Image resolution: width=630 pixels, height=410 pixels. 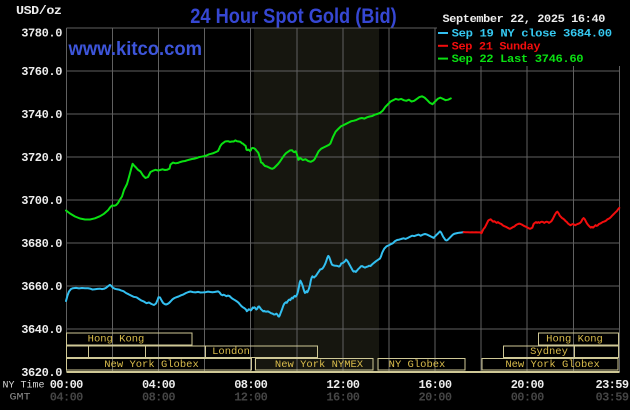 What do you see at coordinates (549, 352) in the screenshot?
I see `svg-text: Sydney` at bounding box center [549, 352].